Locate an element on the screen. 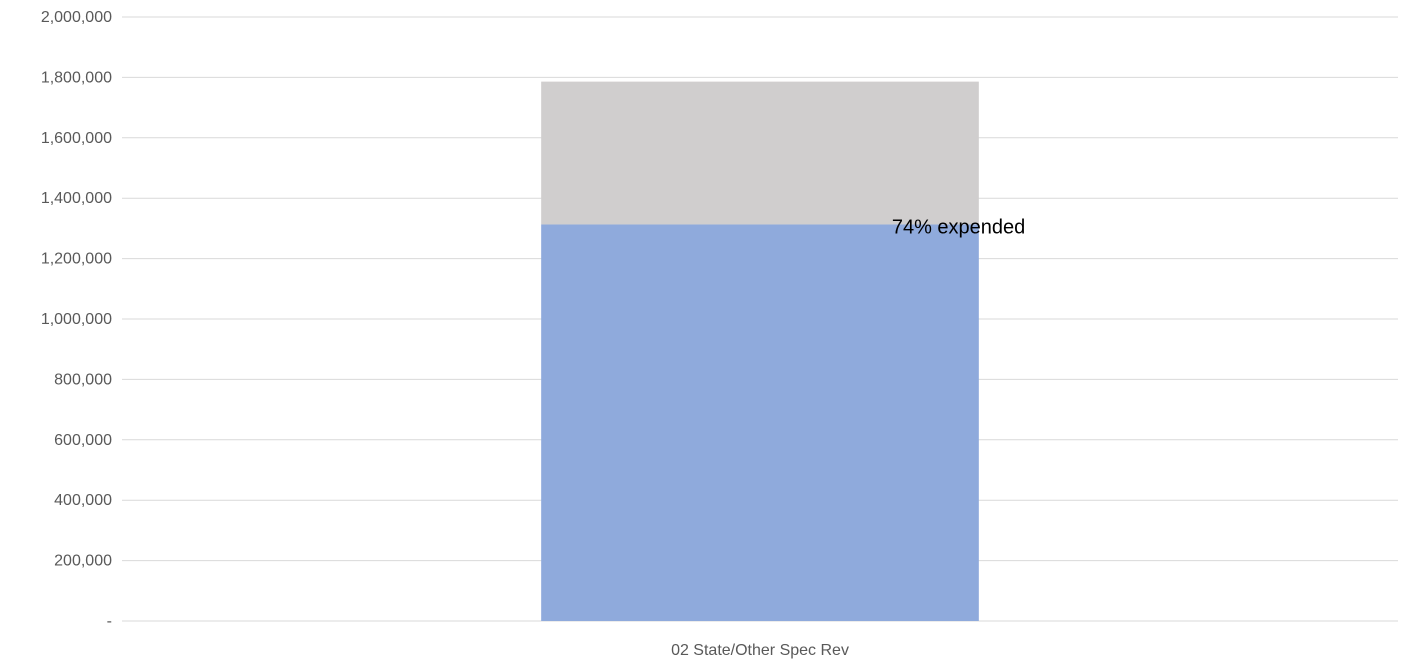 The image size is (1401, 659). y-tick-label-2: 400,000 is located at coordinates (83, 500).